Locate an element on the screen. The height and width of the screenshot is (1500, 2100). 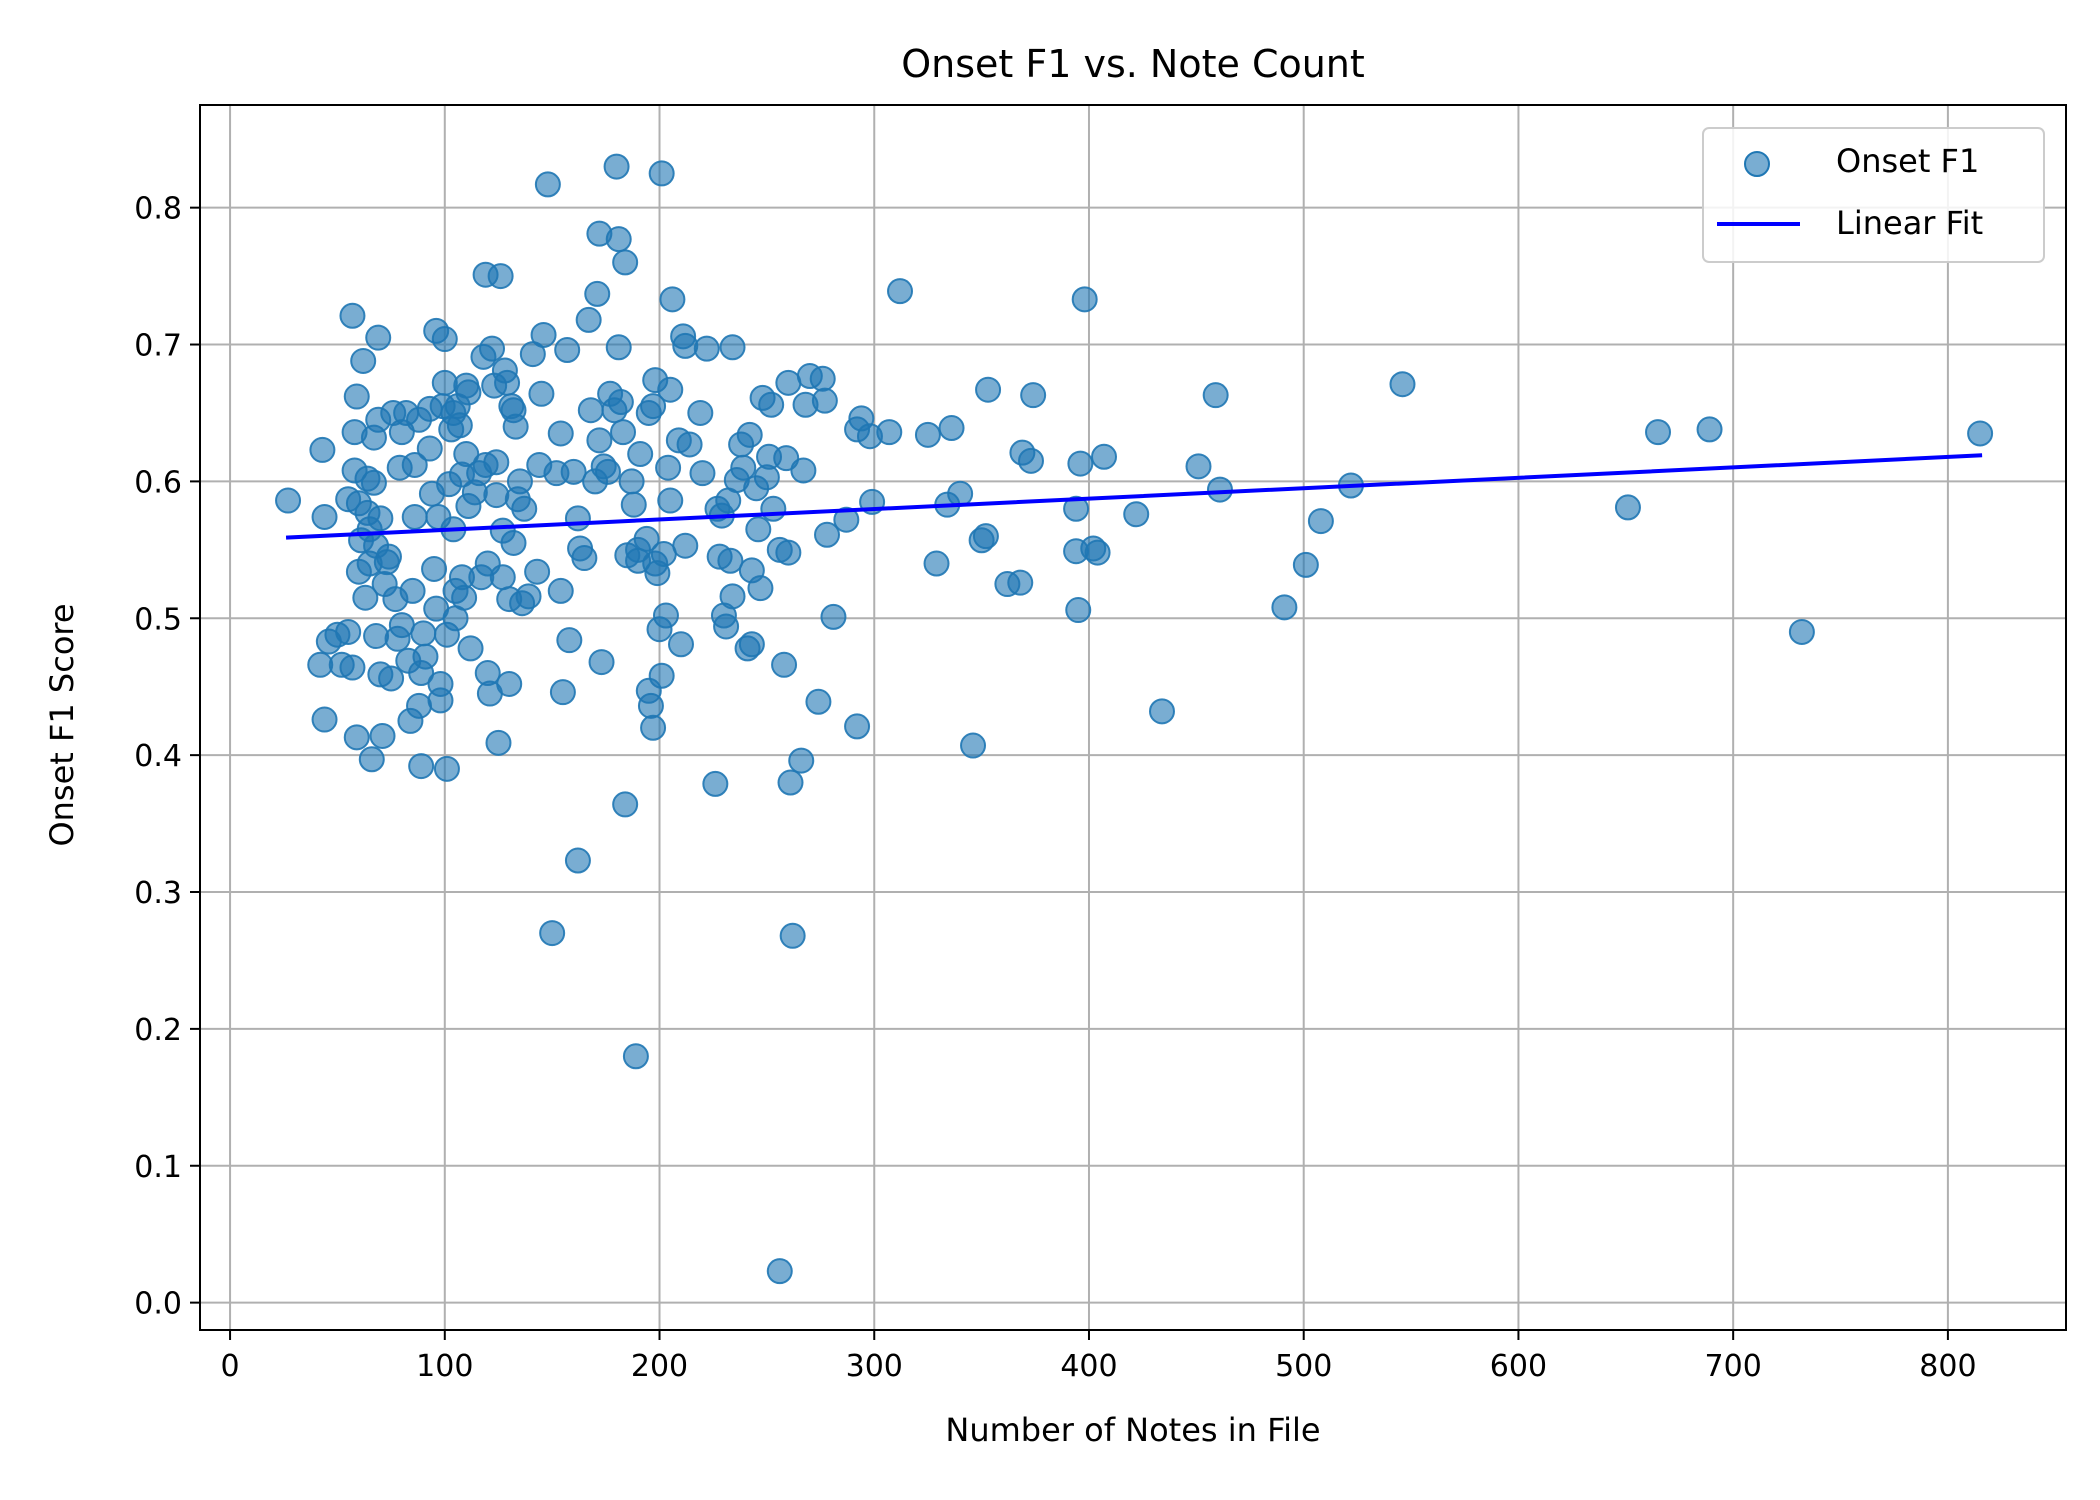
y-tick-label: 0.7 is located at coordinates (158, 346).